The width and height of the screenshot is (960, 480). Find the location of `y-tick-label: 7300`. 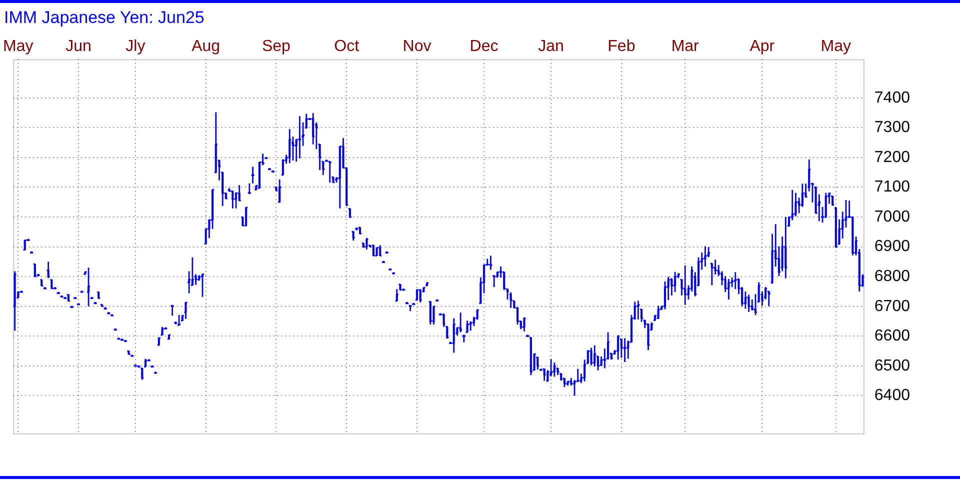

y-tick-label: 7300 is located at coordinates (892, 127).